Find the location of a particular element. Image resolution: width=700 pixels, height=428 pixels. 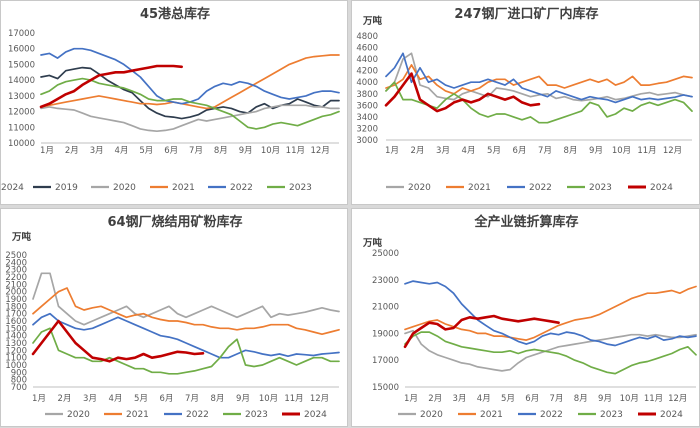

y-tick-label: 2400 is located at coordinates (16, 263).